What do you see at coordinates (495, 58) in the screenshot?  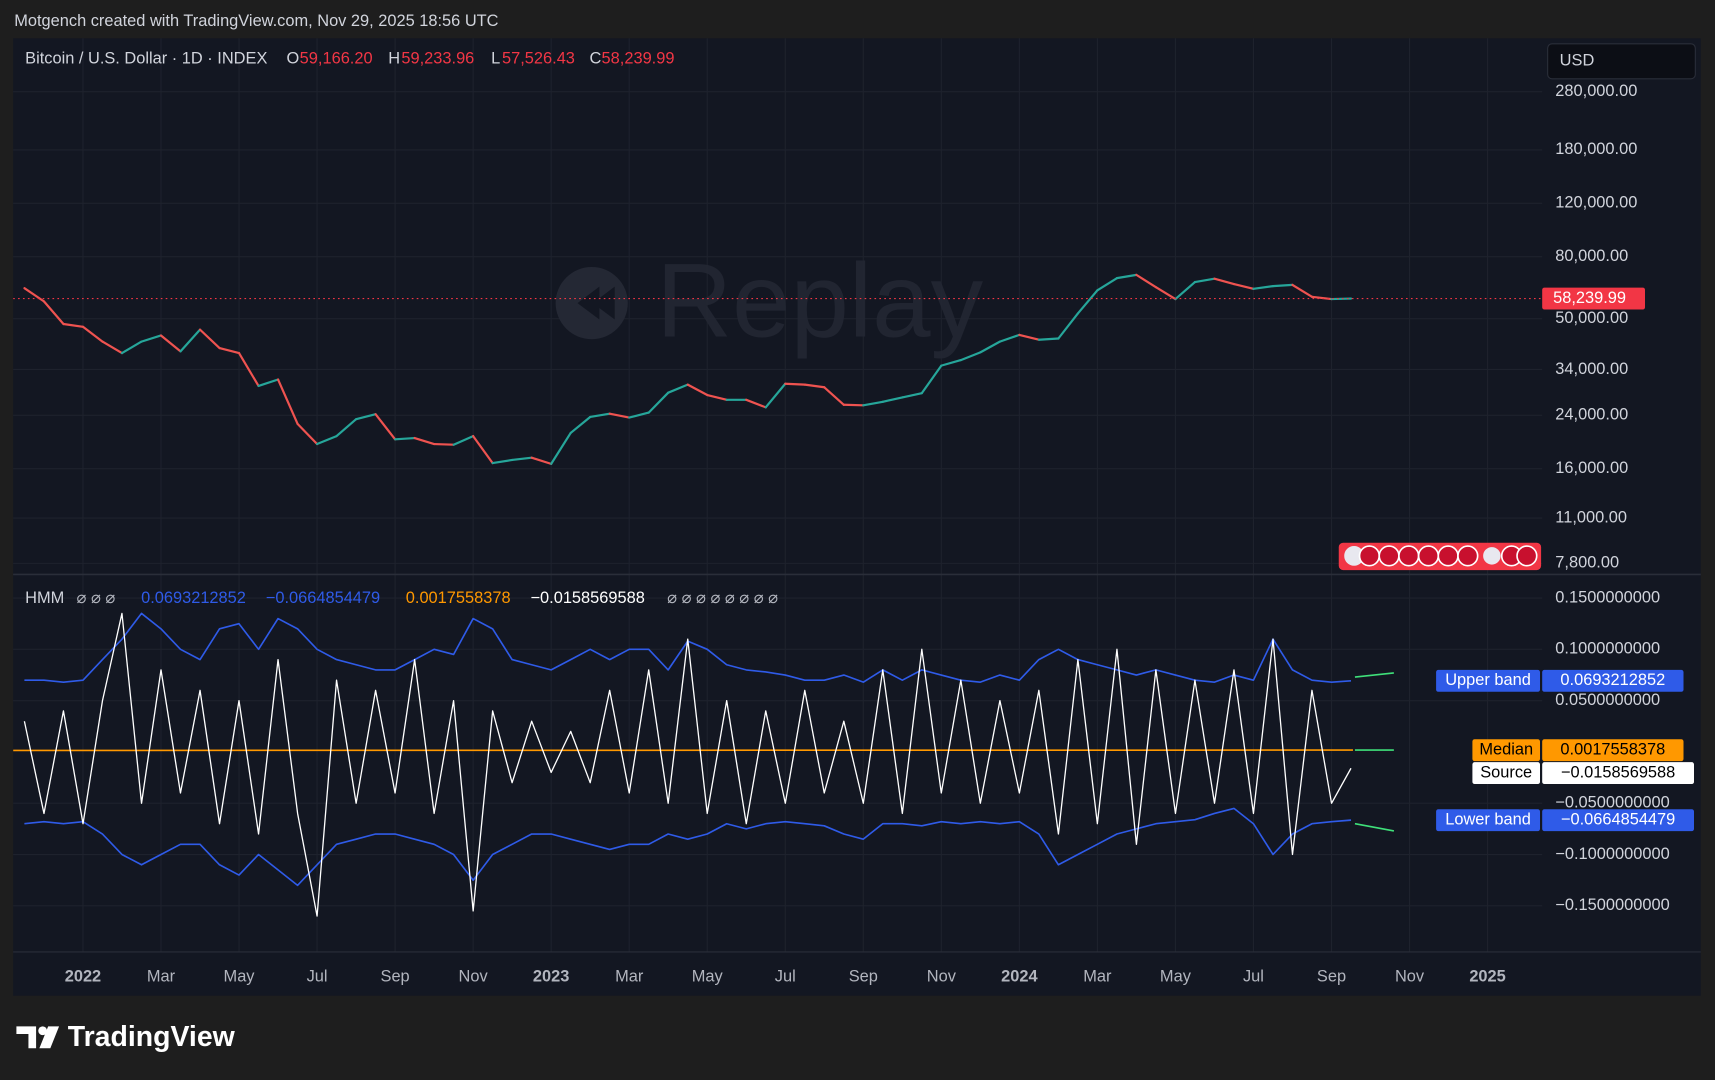 I see `ohlc-letter: L` at bounding box center [495, 58].